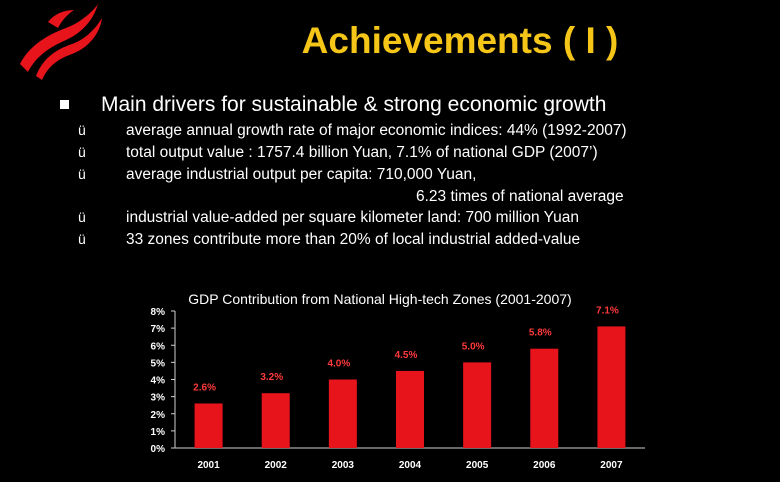 Image resolution: width=780 pixels, height=482 pixels. What do you see at coordinates (208, 425) in the screenshot?
I see `bar-2001` at bounding box center [208, 425].